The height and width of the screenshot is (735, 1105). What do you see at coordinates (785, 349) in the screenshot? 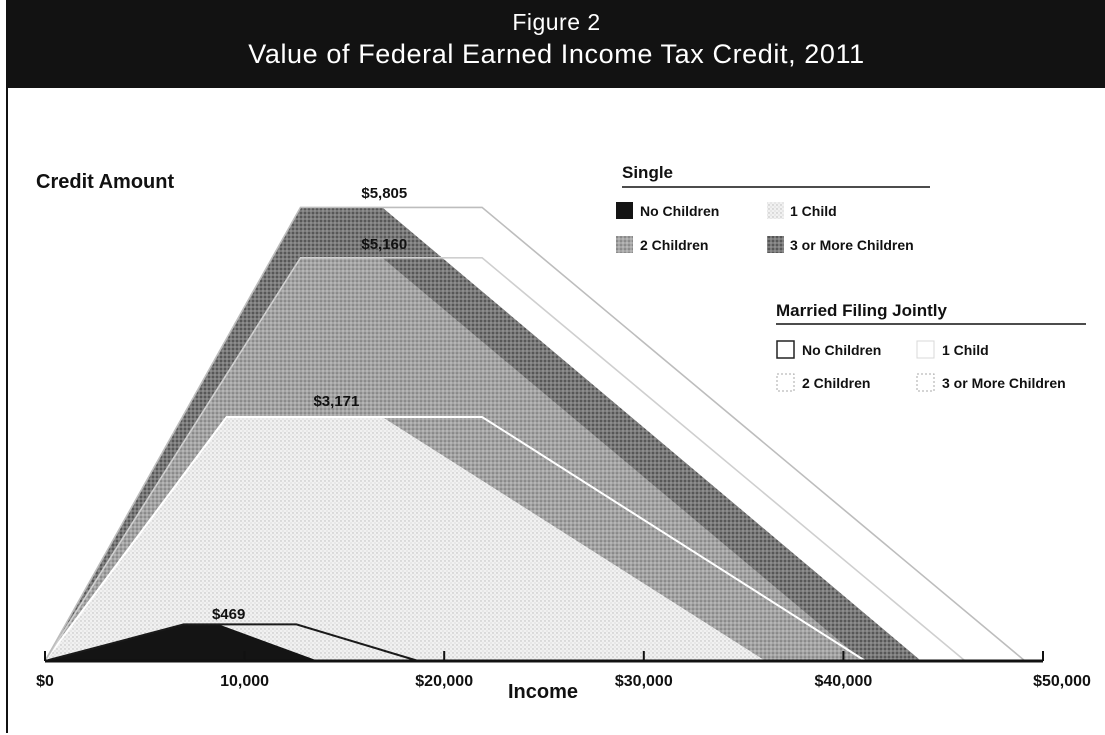
I see `legend-swatch-married-no-children` at bounding box center [785, 349].